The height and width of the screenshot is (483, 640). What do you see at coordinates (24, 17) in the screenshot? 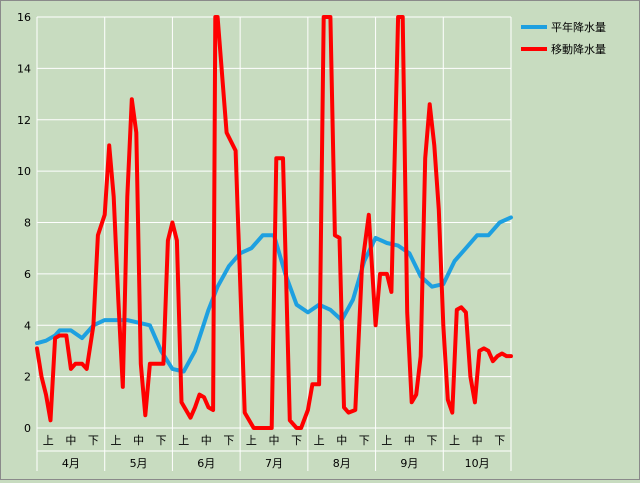
I see `y-tick-label: 16` at bounding box center [24, 17].